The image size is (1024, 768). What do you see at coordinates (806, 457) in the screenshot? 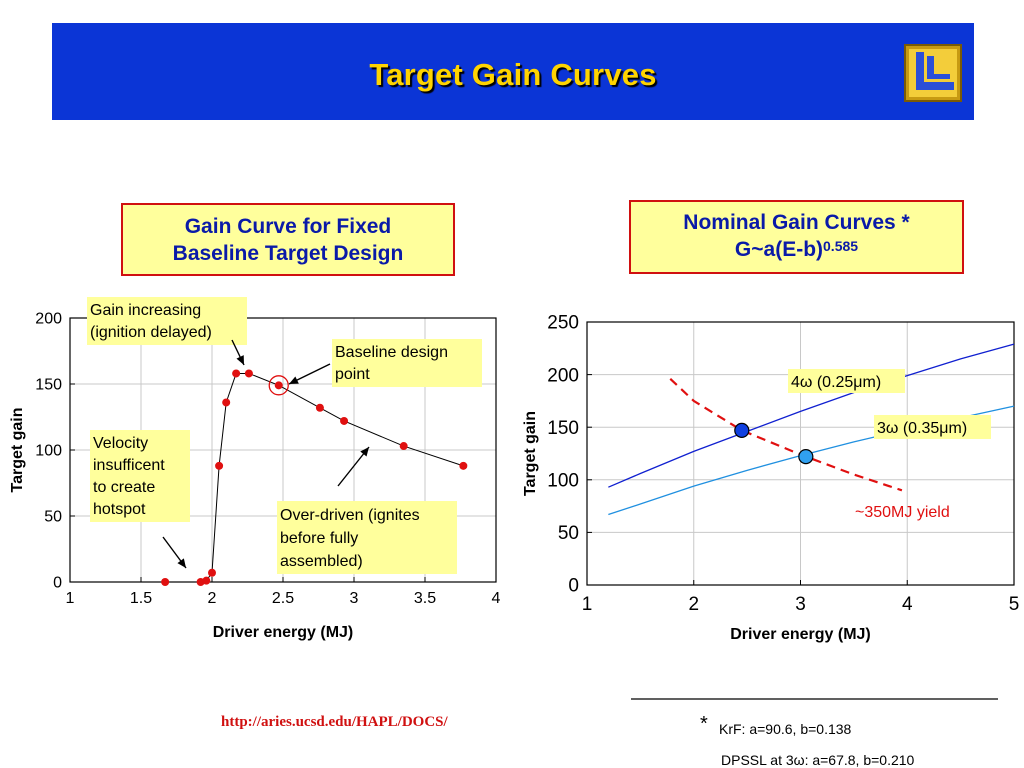
I see `design-point-3omega` at bounding box center [806, 457].